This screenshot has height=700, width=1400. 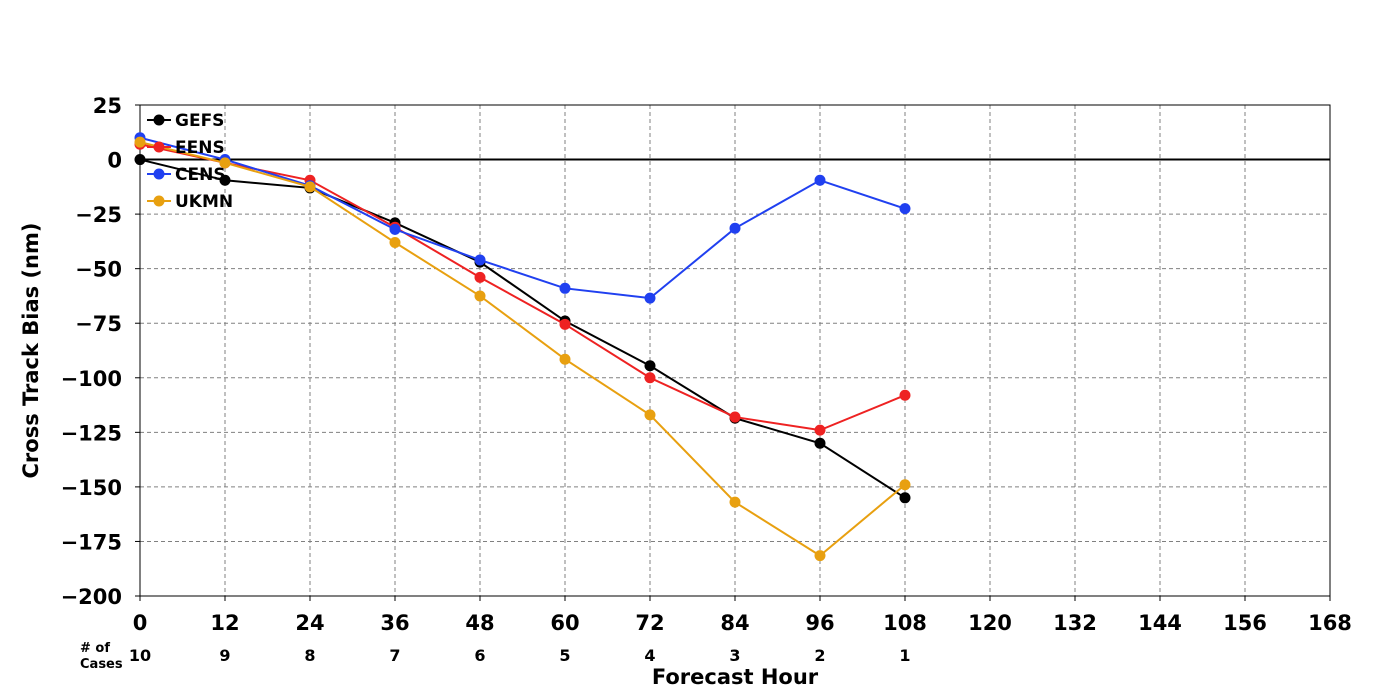 What do you see at coordinates (309, 623) in the screenshot?
I see `x-tick-label: 24` at bounding box center [309, 623].